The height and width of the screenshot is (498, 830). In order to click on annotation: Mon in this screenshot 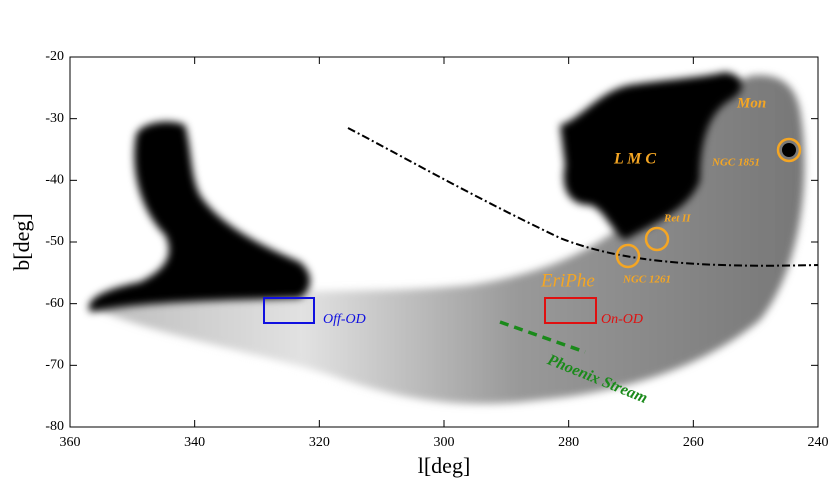, I will do `click(751, 103)`.